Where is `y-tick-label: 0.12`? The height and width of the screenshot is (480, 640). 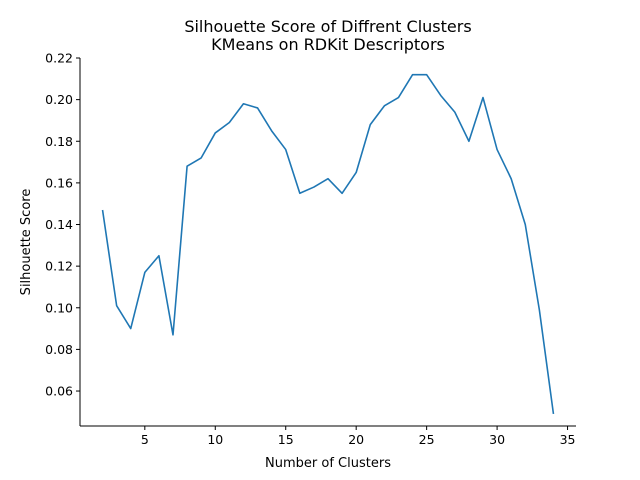 y-tick-label: 0.12 is located at coordinates (59, 266).